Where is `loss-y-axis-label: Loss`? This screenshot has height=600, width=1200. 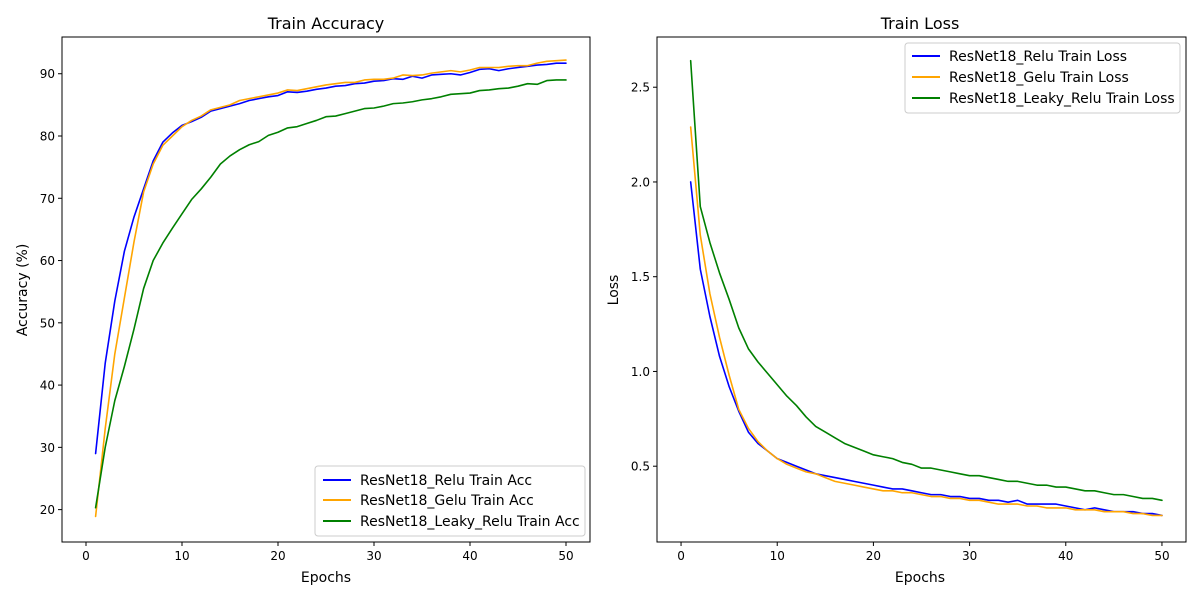
loss-y-axis-label: Loss is located at coordinates (614, 290).